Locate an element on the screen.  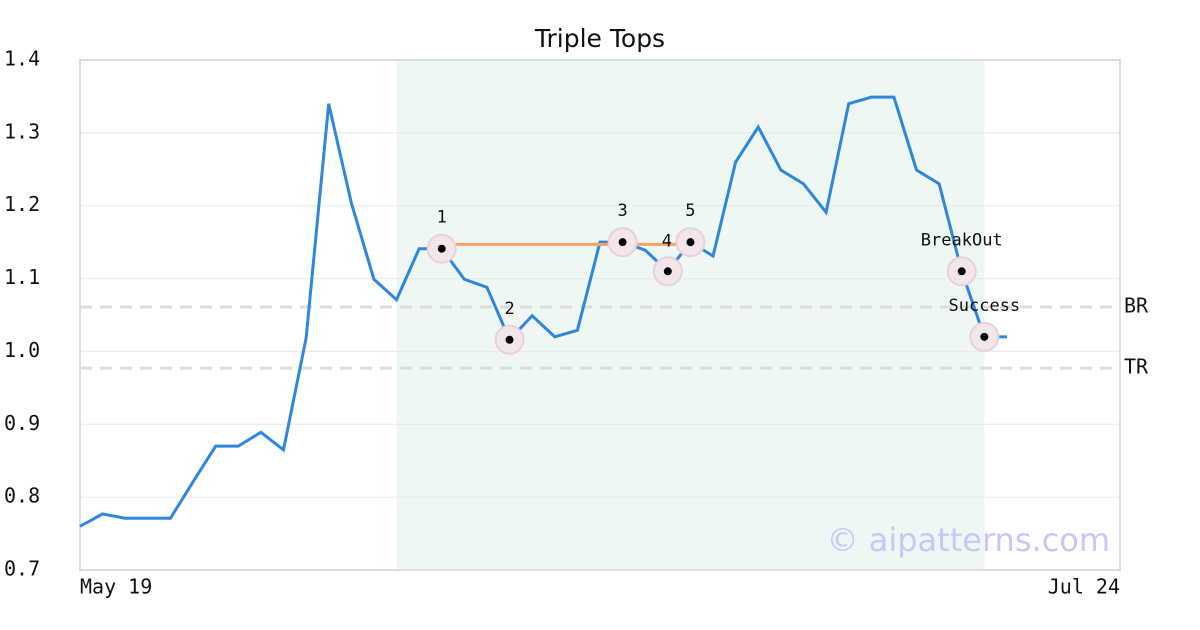
marker-label: 2 is located at coordinates (509, 309).